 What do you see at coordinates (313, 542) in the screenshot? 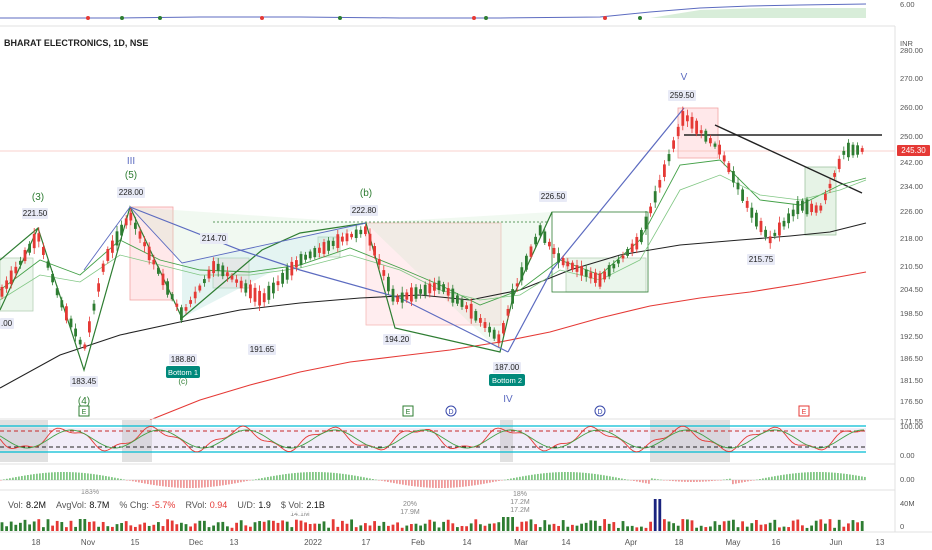
I see `time-tick: 2022` at bounding box center [313, 542].